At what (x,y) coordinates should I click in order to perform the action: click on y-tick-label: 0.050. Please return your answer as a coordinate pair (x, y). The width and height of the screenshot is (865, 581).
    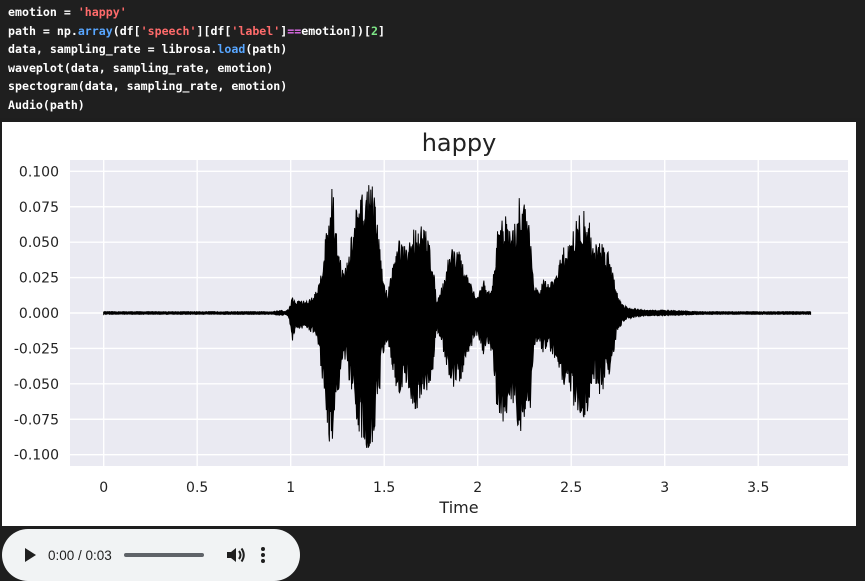
    Looking at the image, I should click on (39, 243).